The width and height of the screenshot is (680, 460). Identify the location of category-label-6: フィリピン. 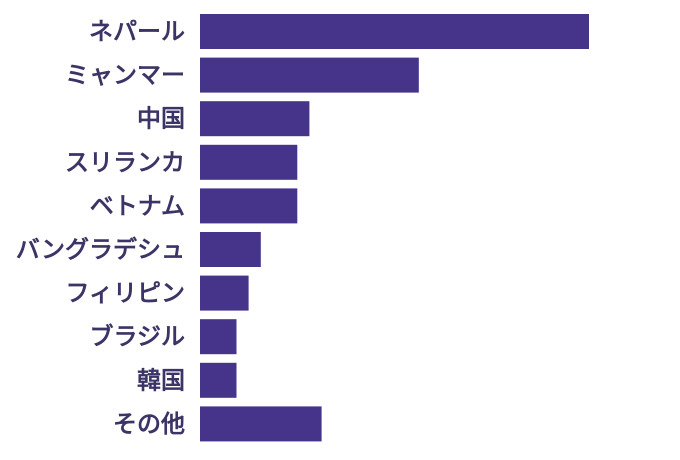
(125, 293).